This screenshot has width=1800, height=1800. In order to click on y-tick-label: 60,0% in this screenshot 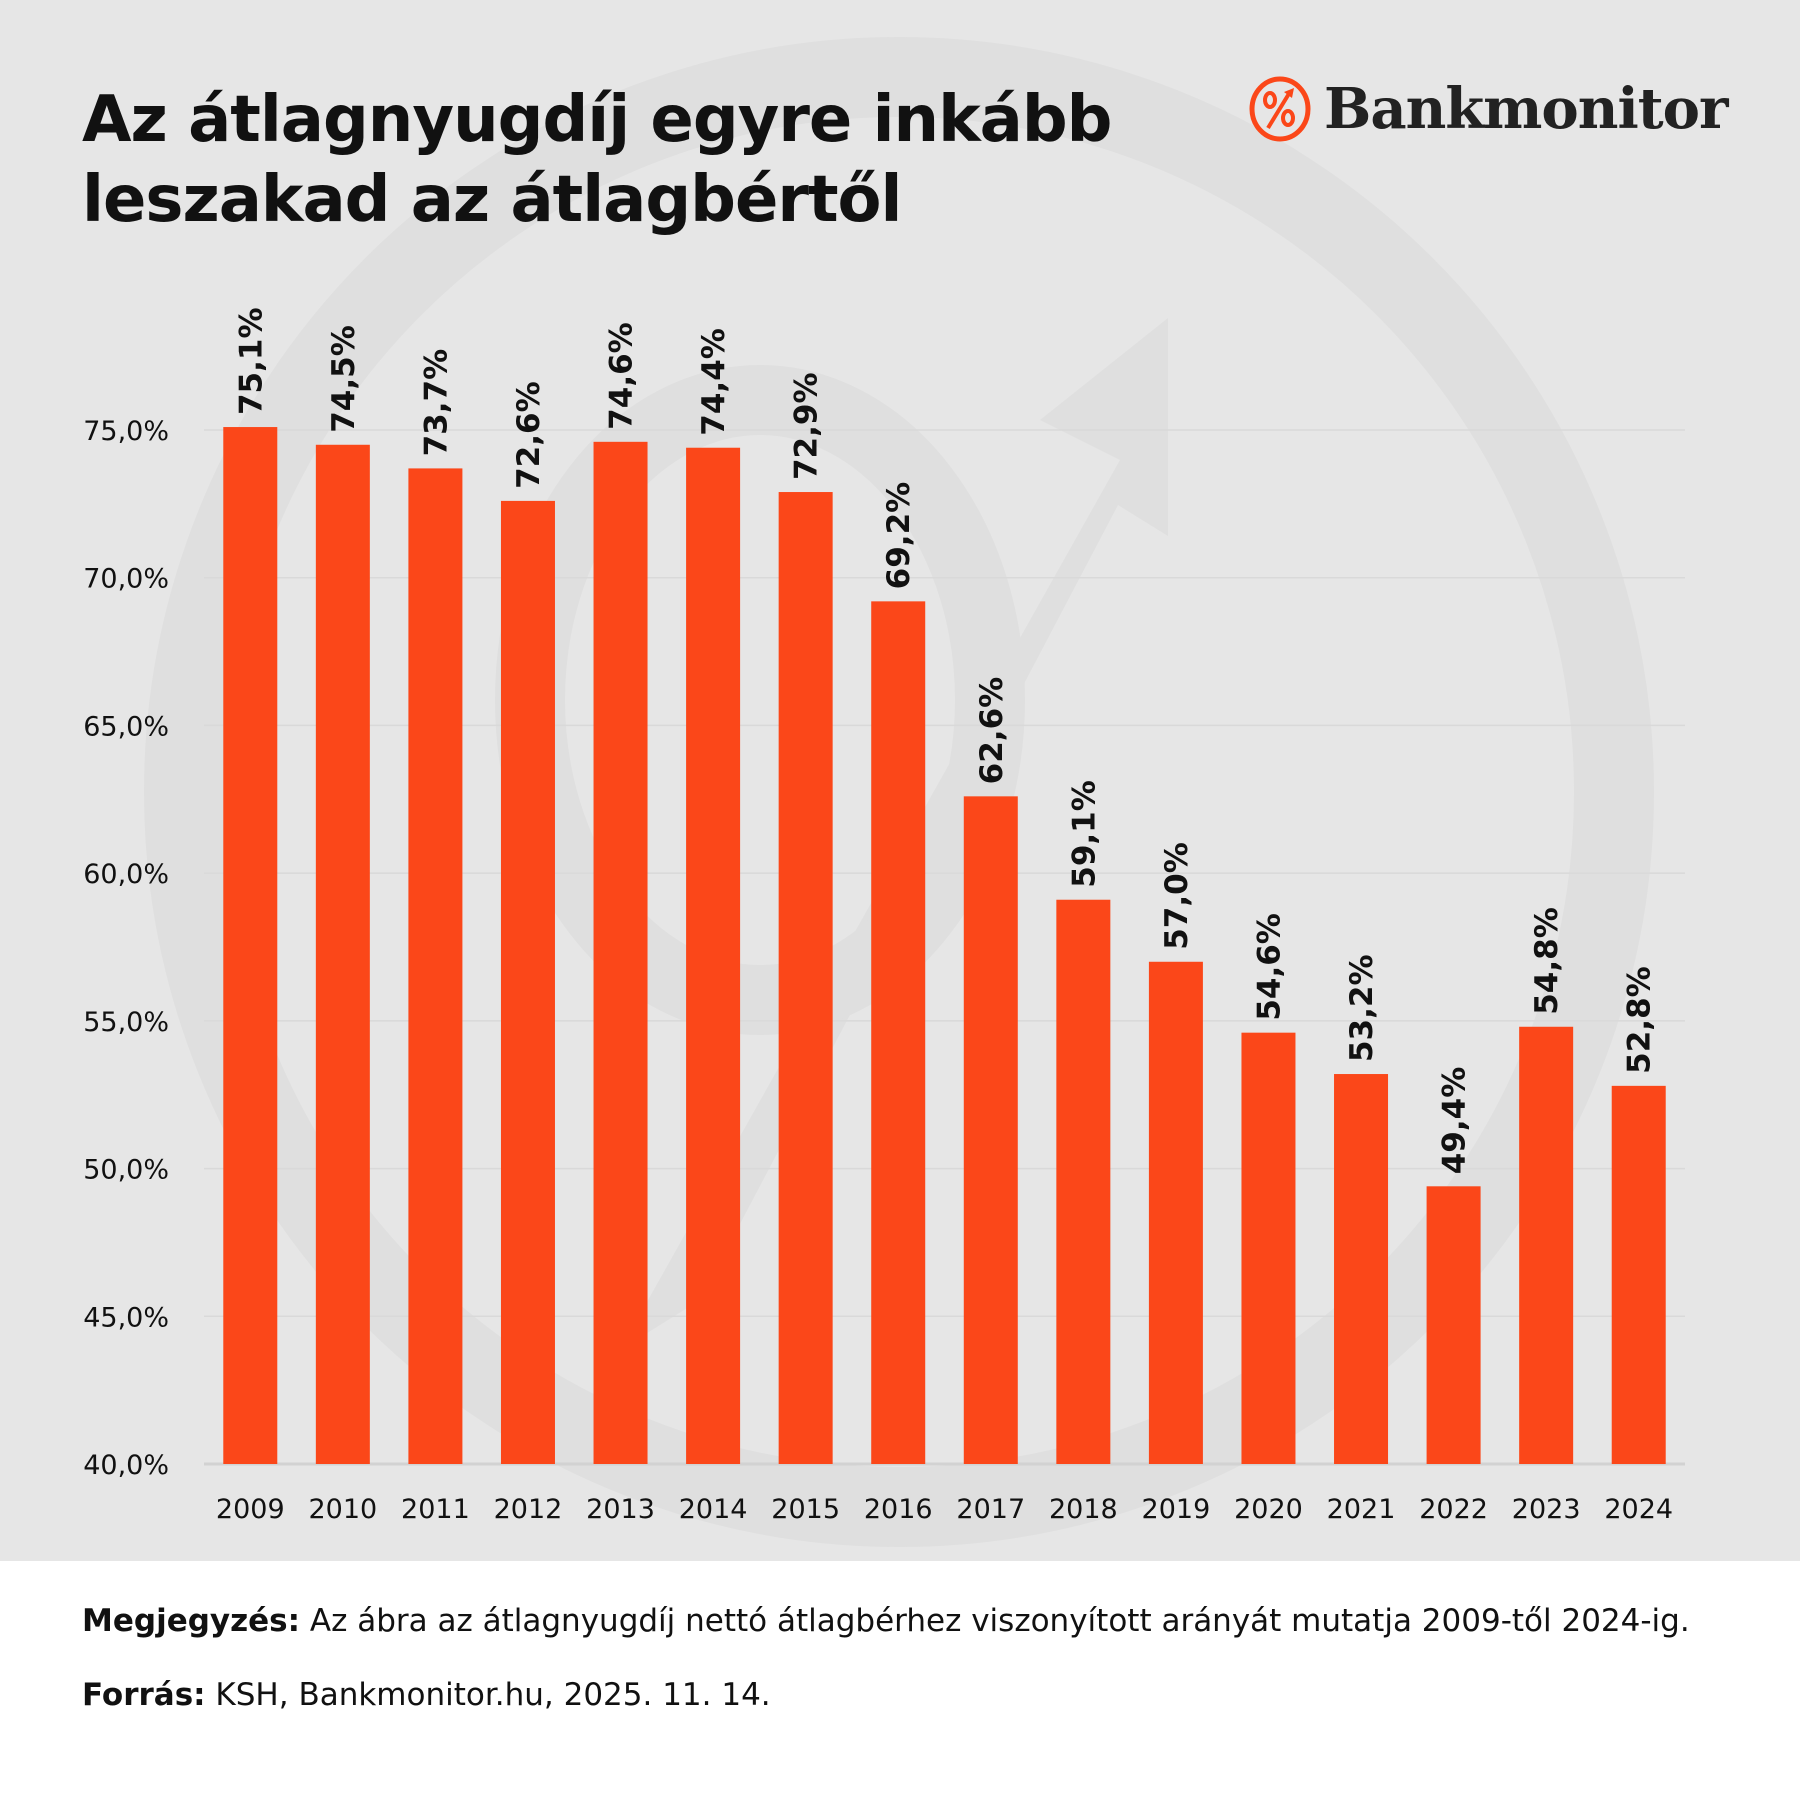, I will do `click(126, 874)`.